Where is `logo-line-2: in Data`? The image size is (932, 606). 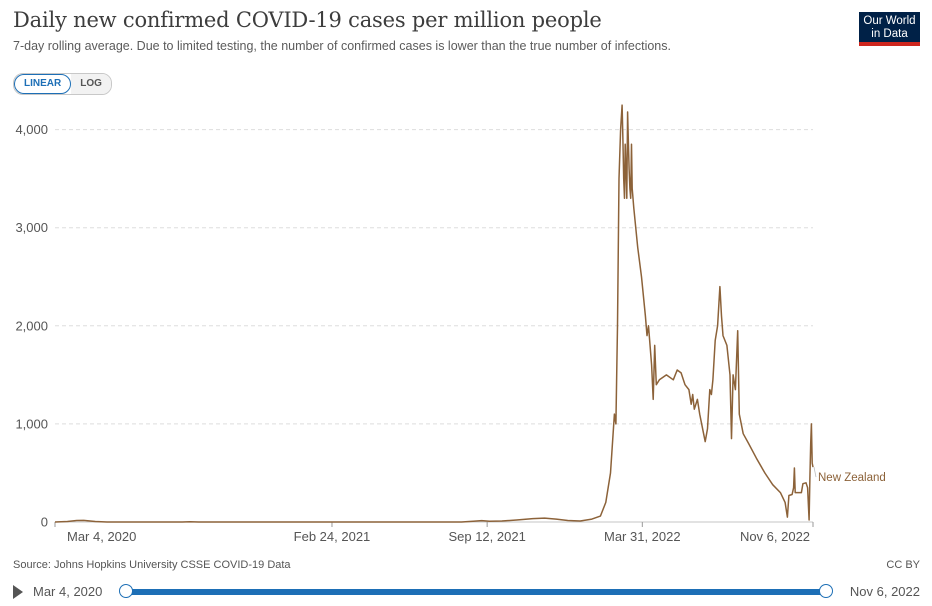 logo-line-2: in Data is located at coordinates (889, 34).